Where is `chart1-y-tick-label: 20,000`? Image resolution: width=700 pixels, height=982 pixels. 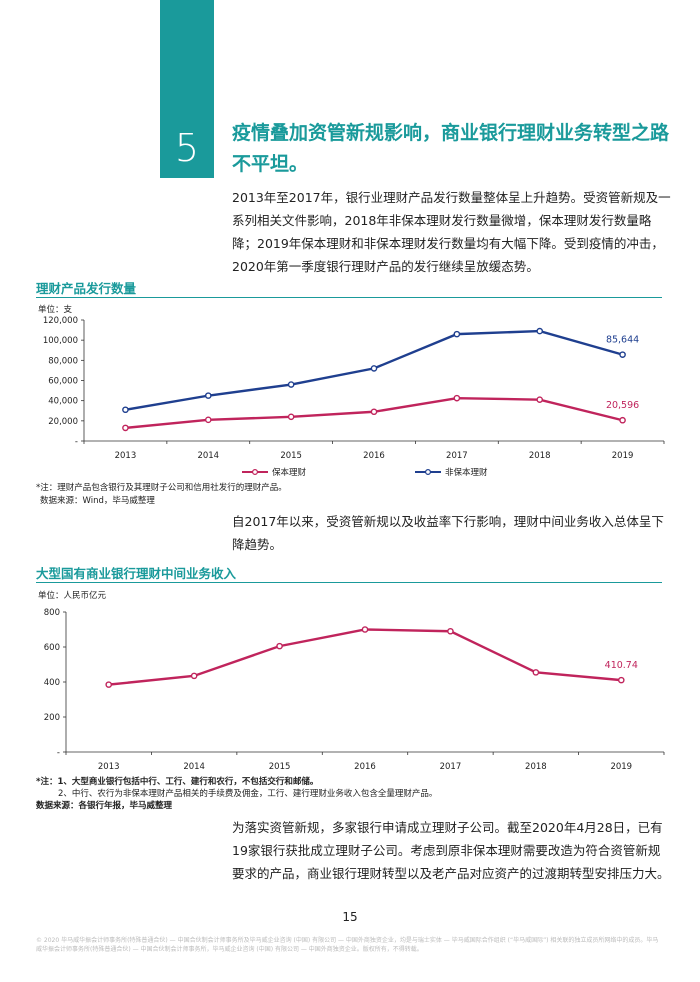 chart1-y-tick-label: 20,000 is located at coordinates (63, 422).